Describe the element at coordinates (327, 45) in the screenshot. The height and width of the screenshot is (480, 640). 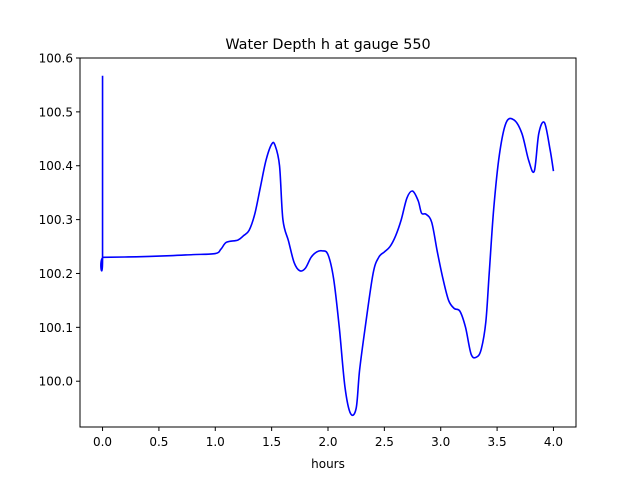
I see `chart-title: Water Depth h at gauge 550` at that location.